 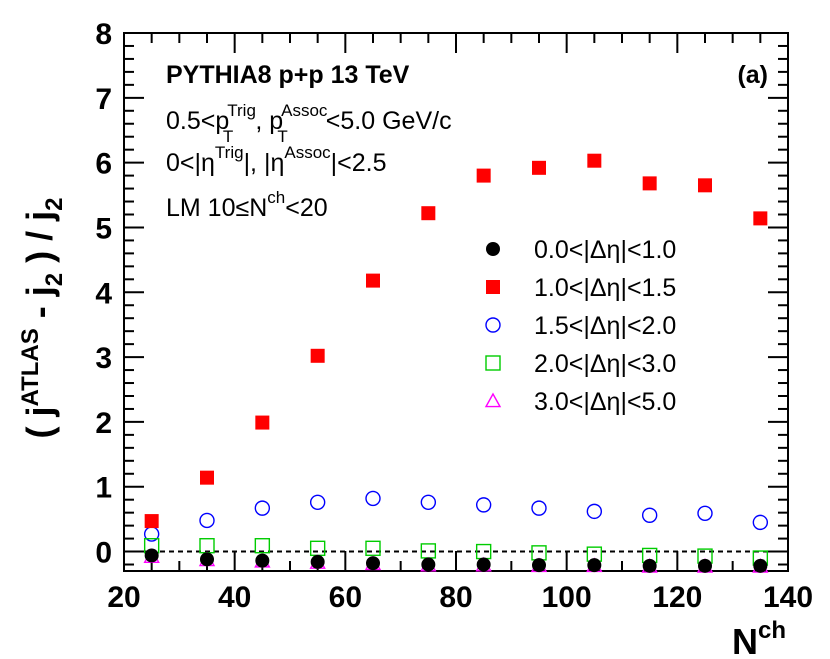 What do you see at coordinates (234, 597) in the screenshot?
I see `x-tick-label: 40` at bounding box center [234, 597].